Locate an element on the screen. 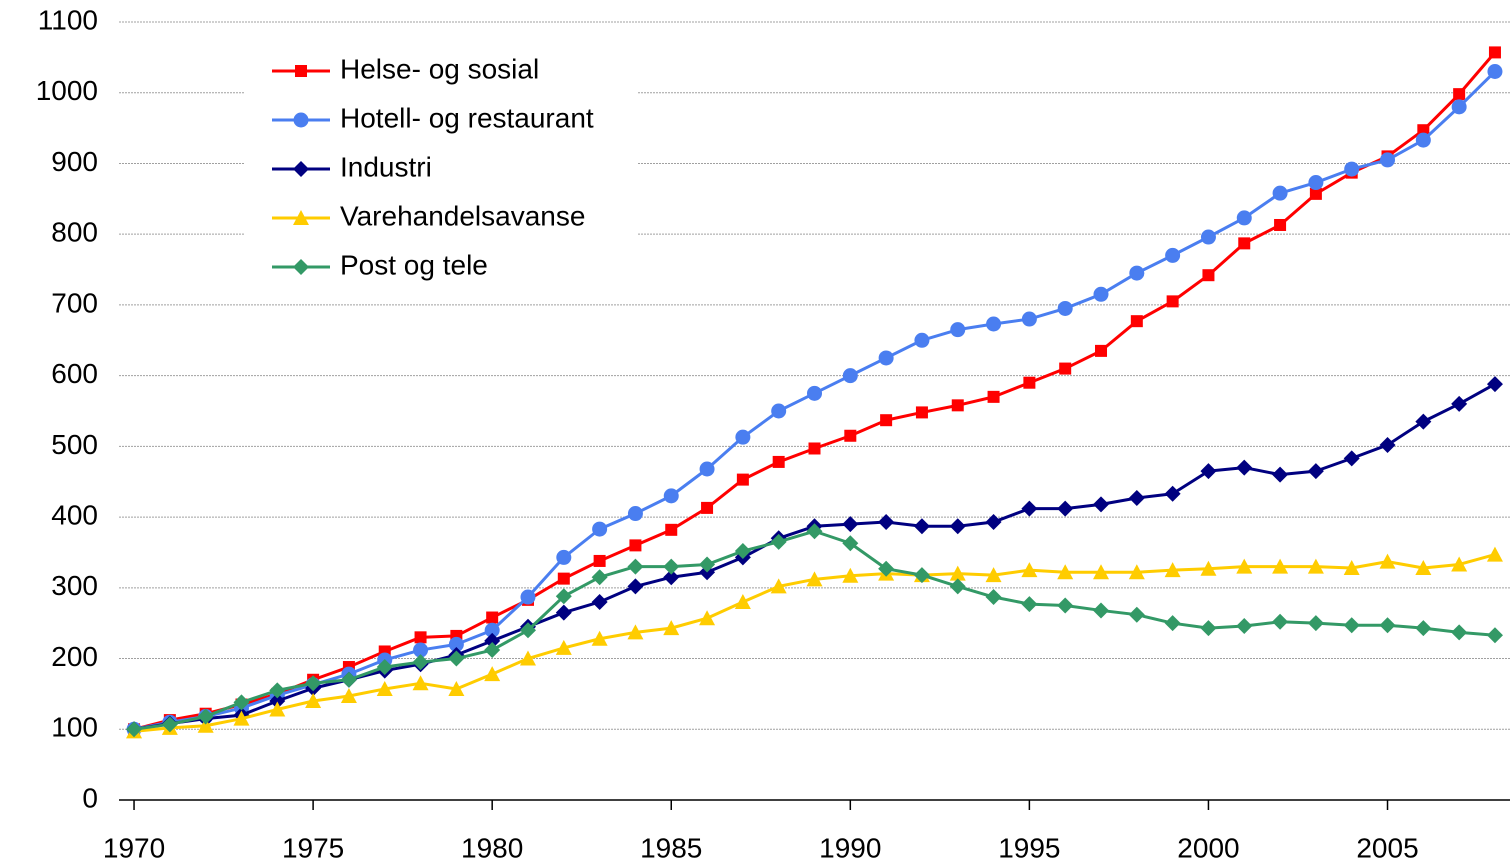 The width and height of the screenshot is (1510, 865). x-tick-label: 1985 is located at coordinates (671, 847).